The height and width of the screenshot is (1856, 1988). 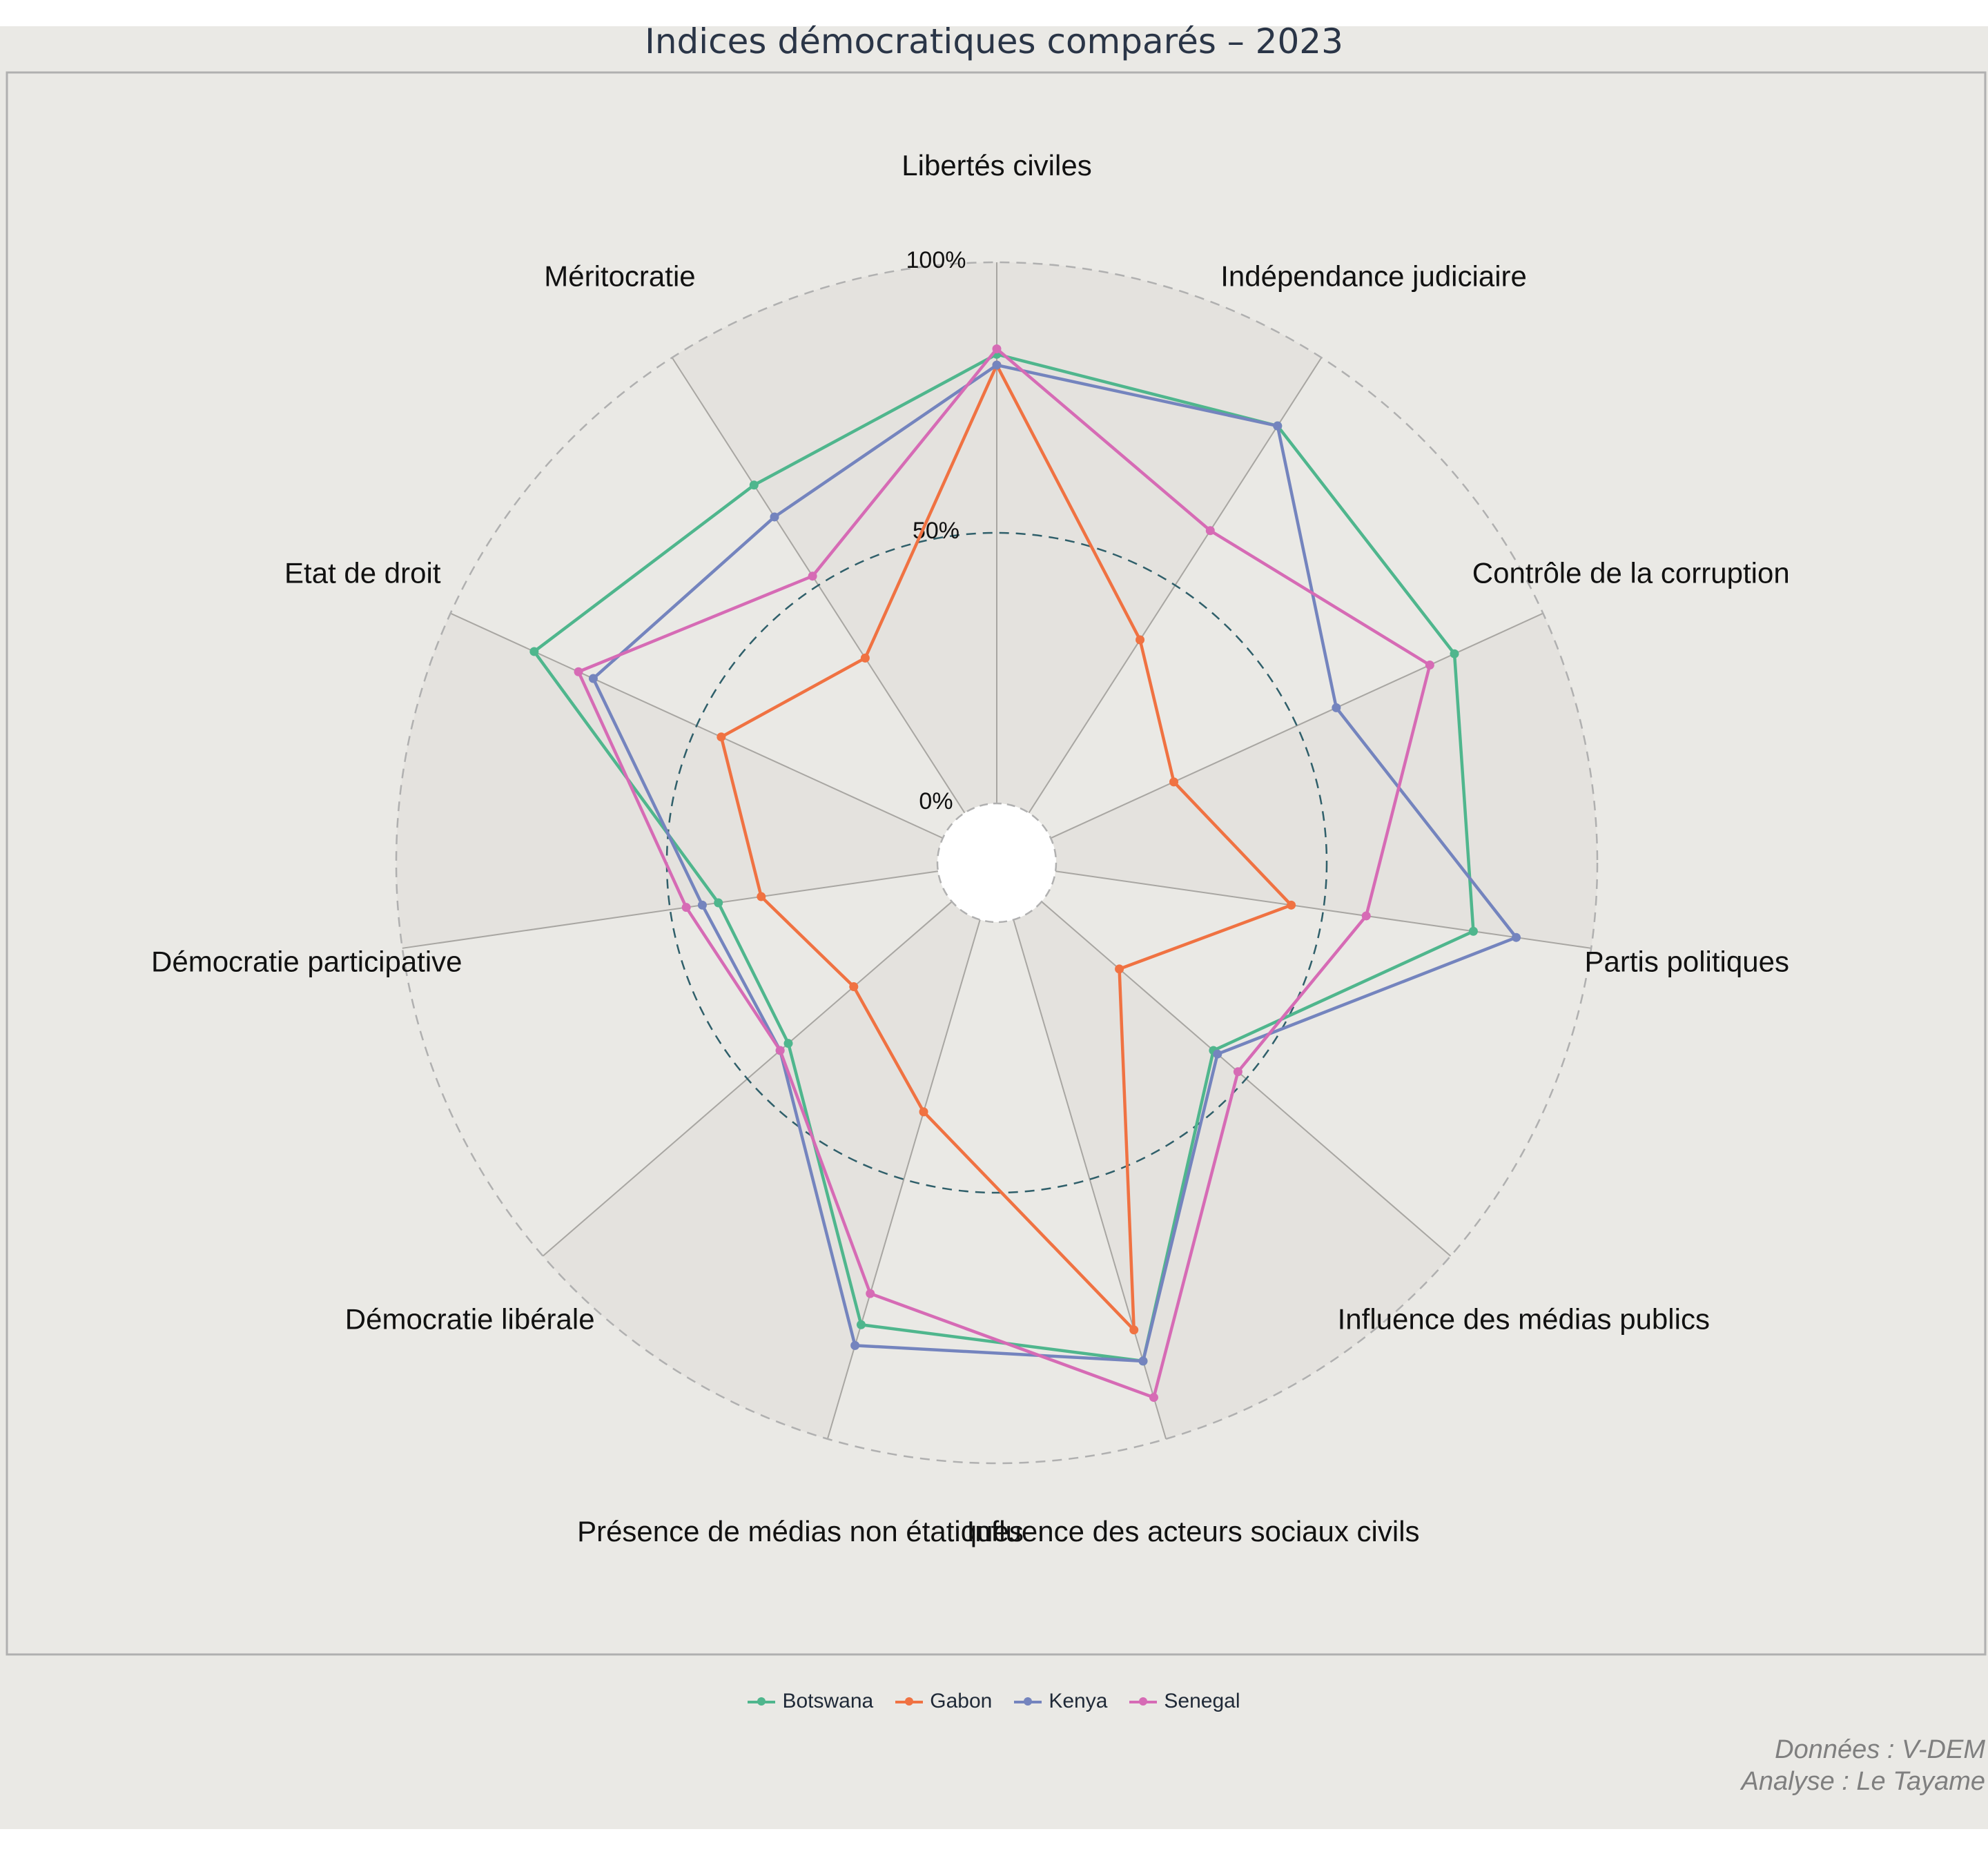 I want to click on legend-label: Kenya, so click(x=1078, y=1701).